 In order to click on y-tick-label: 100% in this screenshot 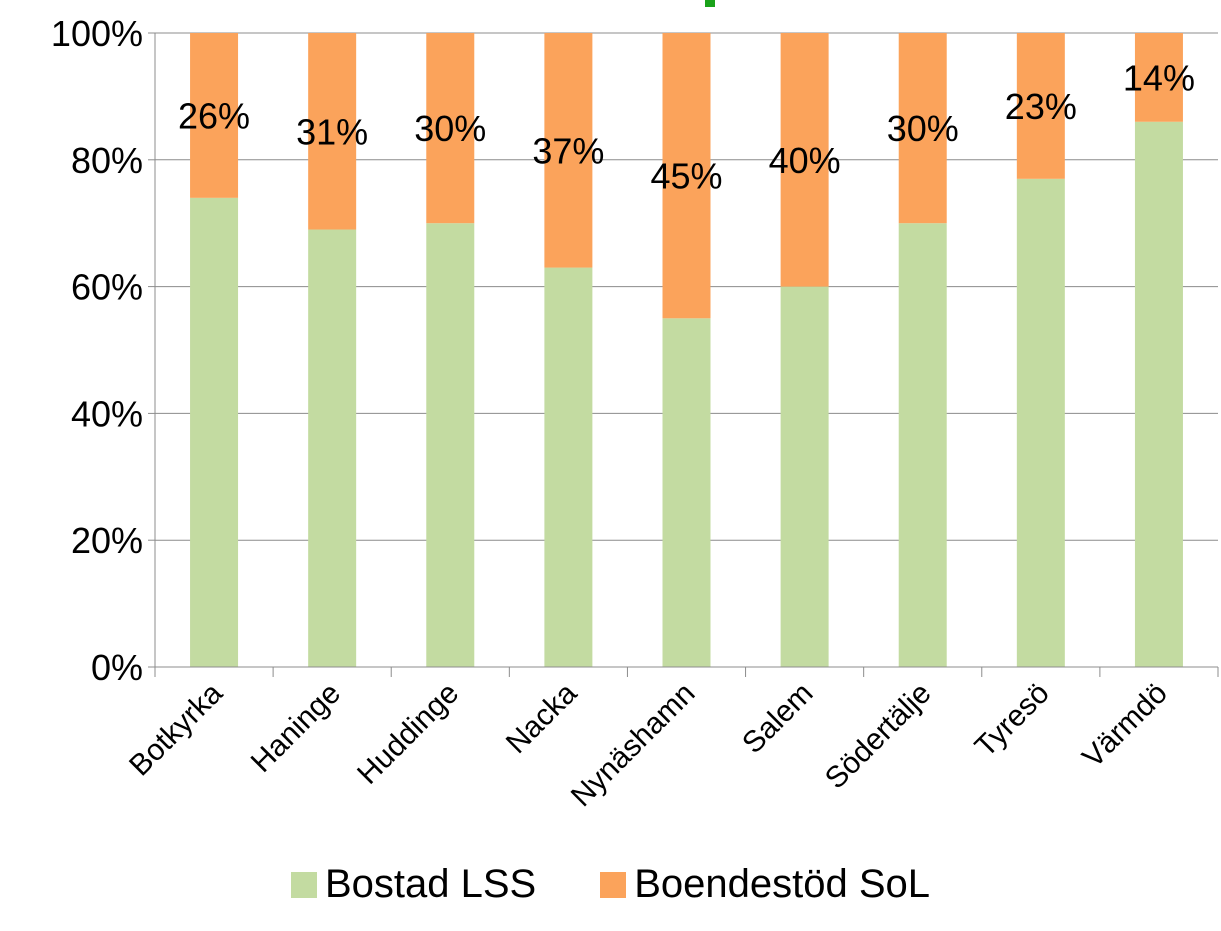, I will do `click(97, 33)`.